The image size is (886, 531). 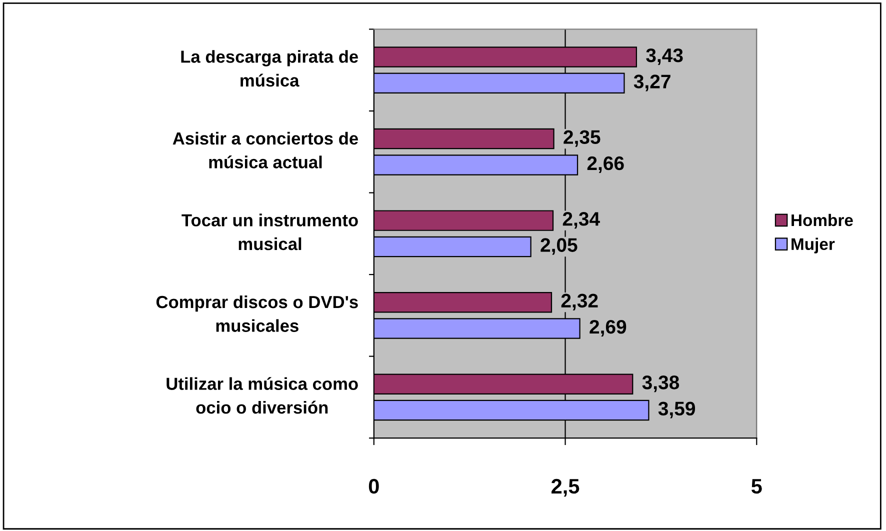 I want to click on legend-label: Hombre, so click(x=822, y=220).